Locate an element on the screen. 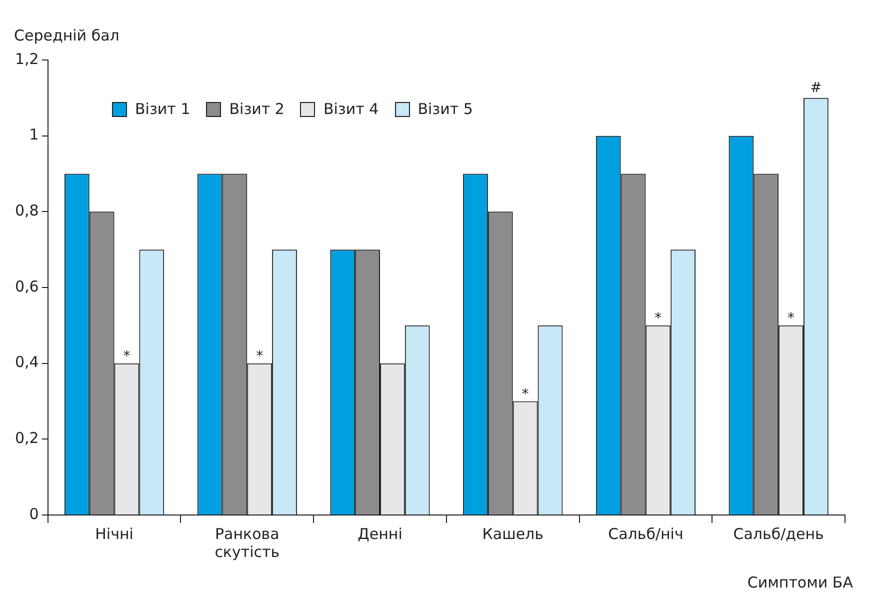 This screenshot has height=603, width=869. legend-label: Візит 5 is located at coordinates (445, 109).